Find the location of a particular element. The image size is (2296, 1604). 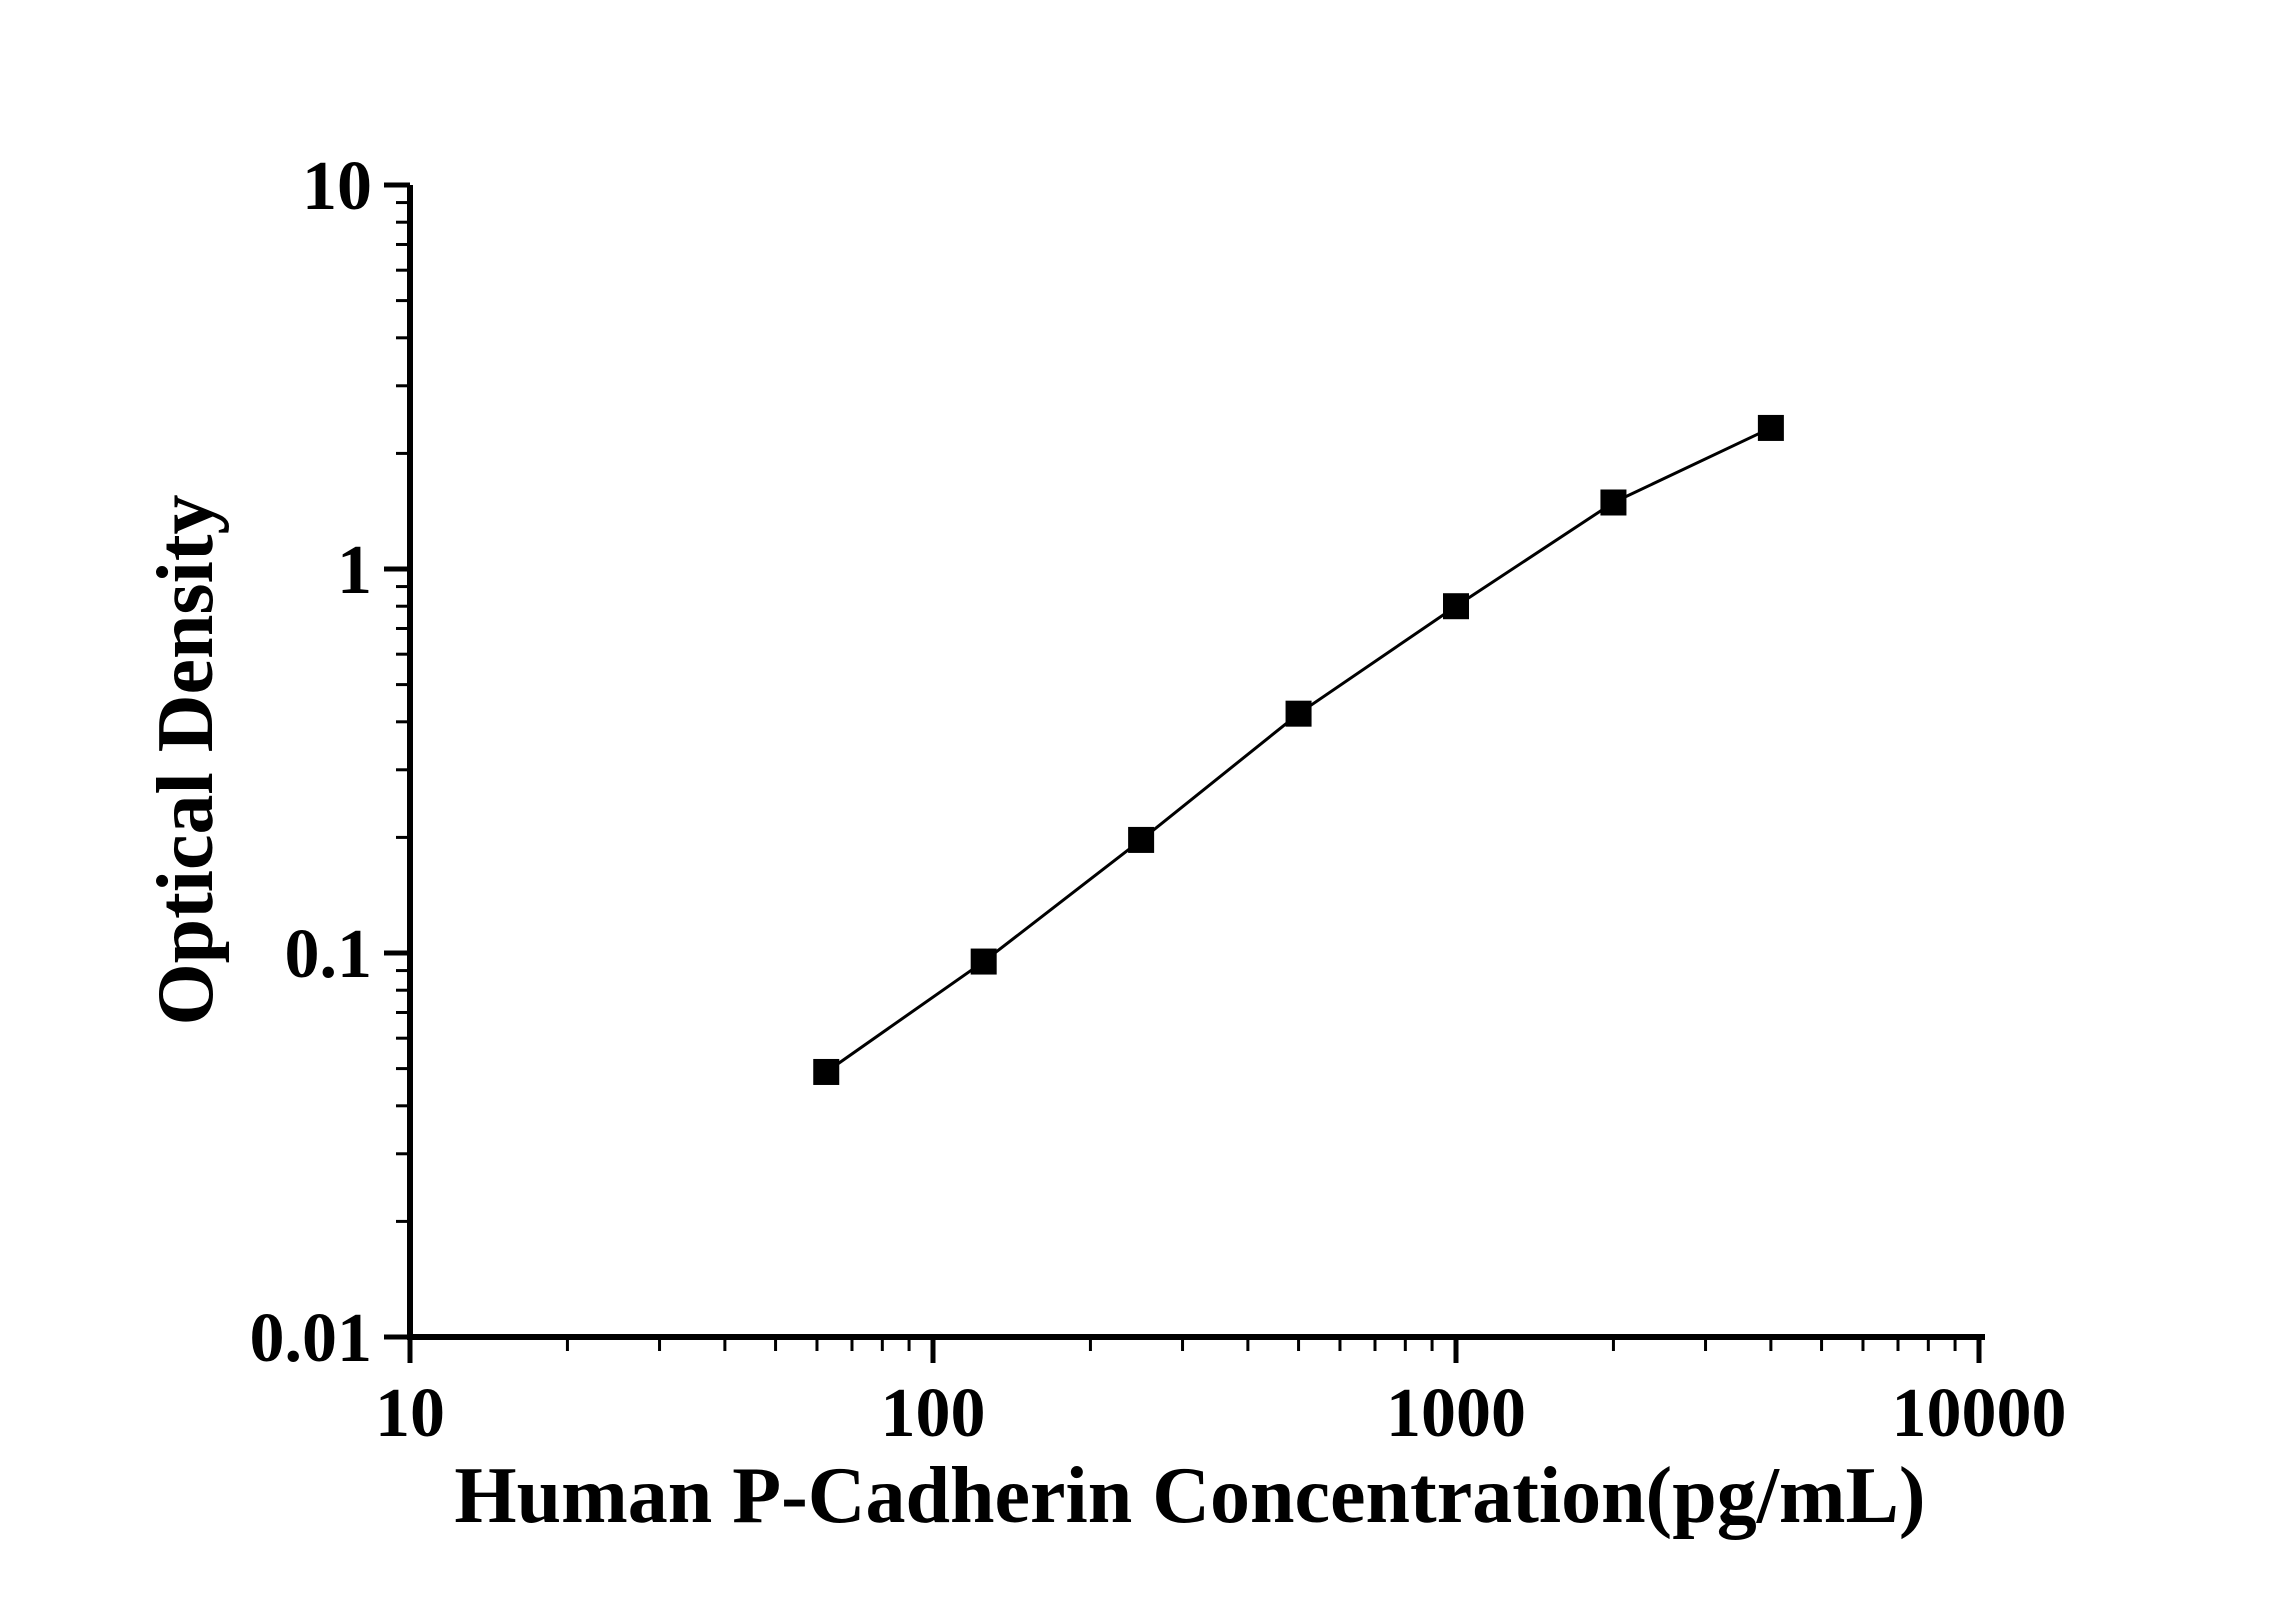

x-tick-label-1000: 1000 is located at coordinates (1456, 1413).